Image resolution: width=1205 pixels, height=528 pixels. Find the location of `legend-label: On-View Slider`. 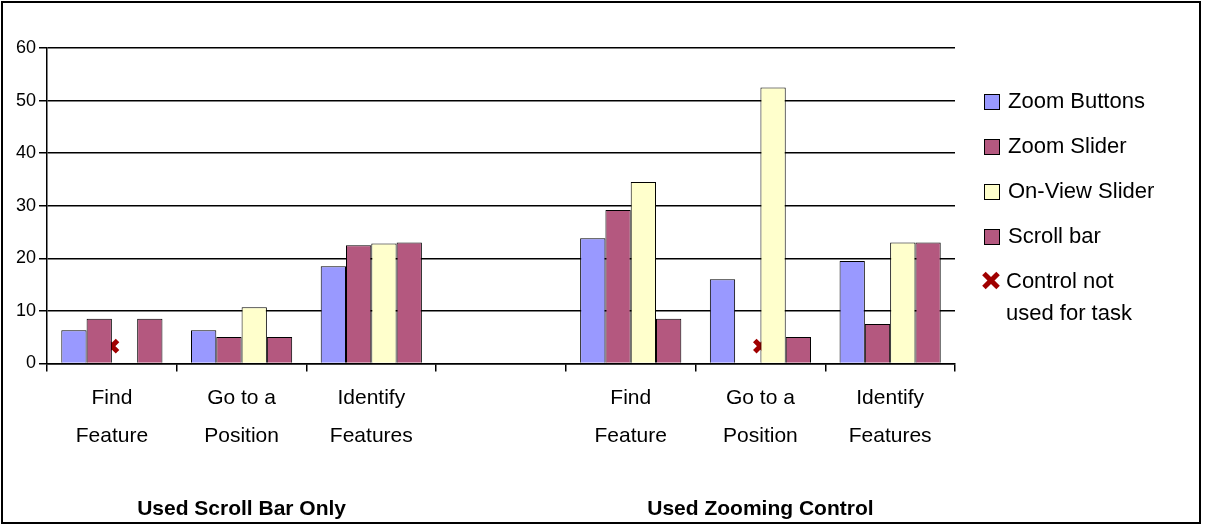

legend-label: On-View Slider is located at coordinates (1082, 191).